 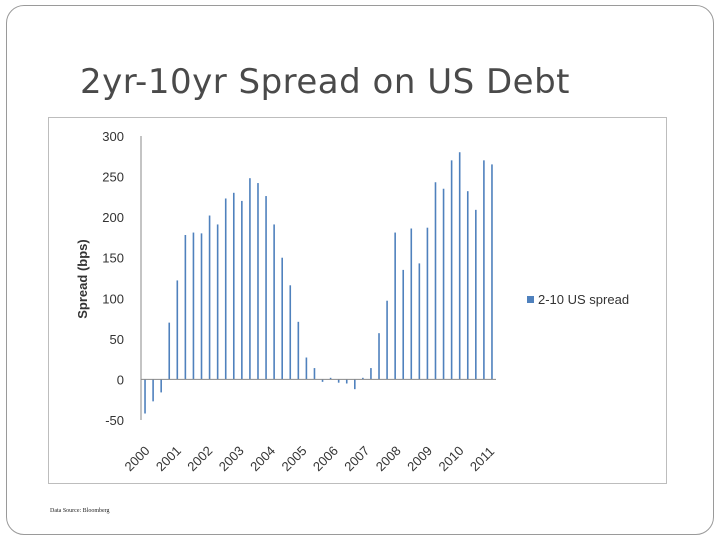 What do you see at coordinates (530, 299) in the screenshot?
I see `legend-swatch` at bounding box center [530, 299].